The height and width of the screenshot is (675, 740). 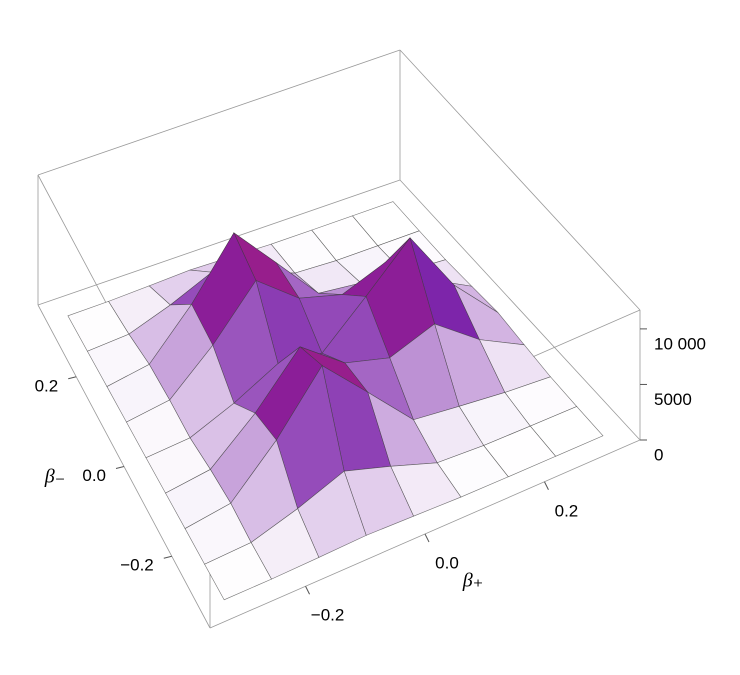 What do you see at coordinates (447, 562) in the screenshot?
I see `x-tick-label: 0.0` at bounding box center [447, 562].